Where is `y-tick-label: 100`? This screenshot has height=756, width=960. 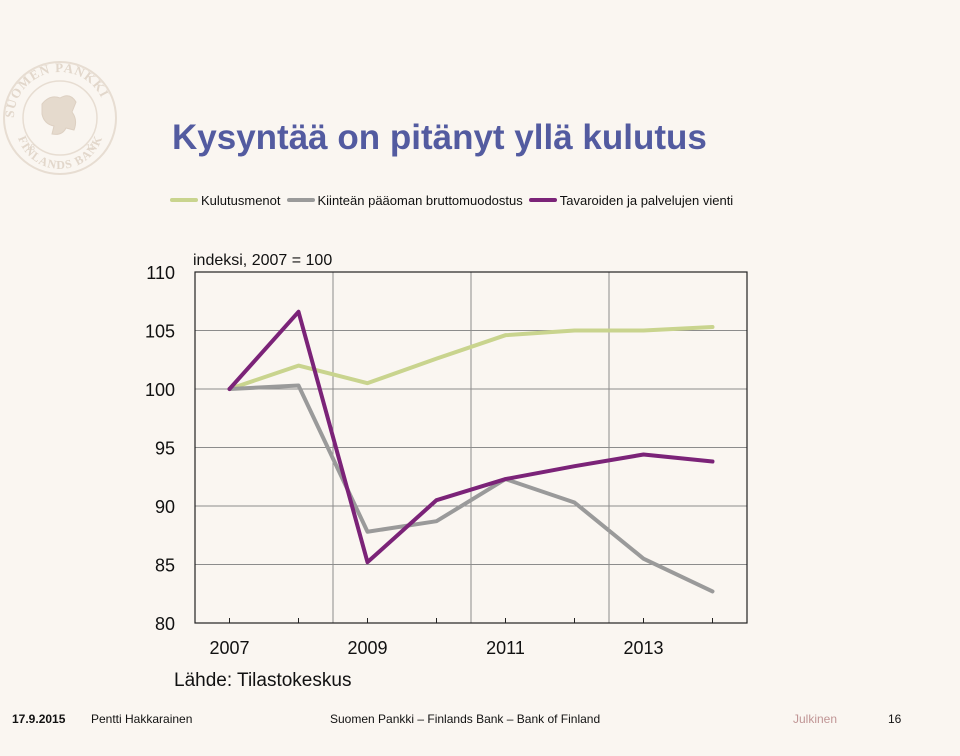 y-tick-label: 100 is located at coordinates (160, 390).